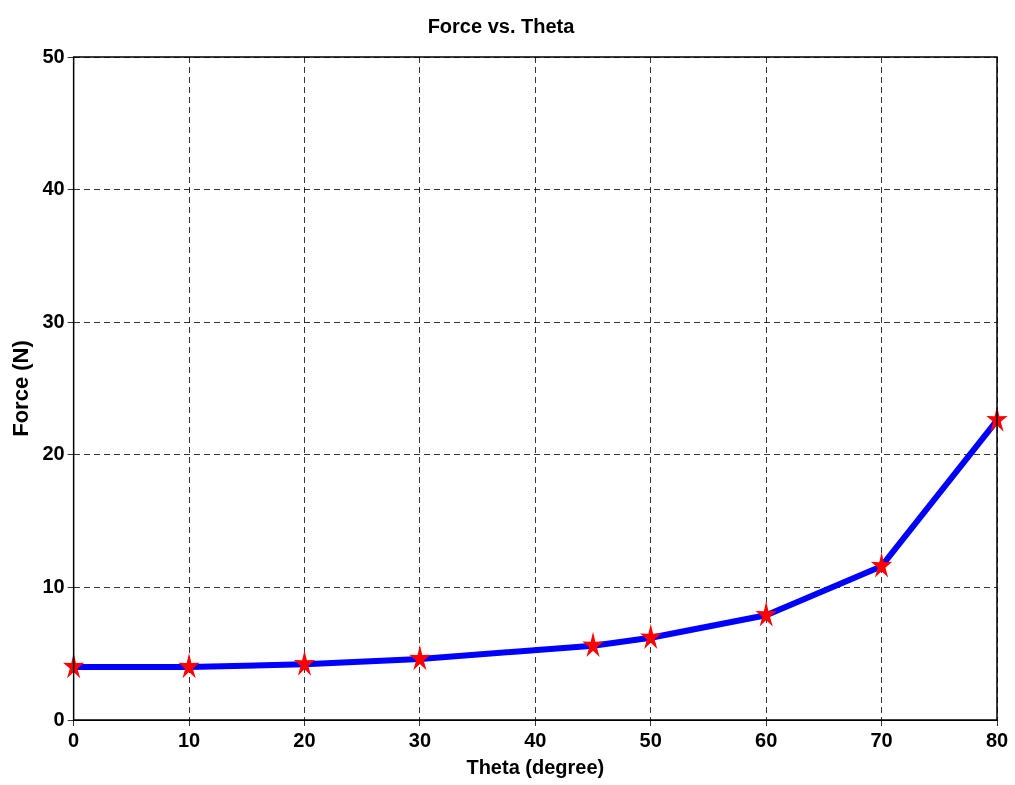 The image size is (1015, 785). Describe the element at coordinates (53, 585) in the screenshot. I see `y-tick-label: 10` at that location.